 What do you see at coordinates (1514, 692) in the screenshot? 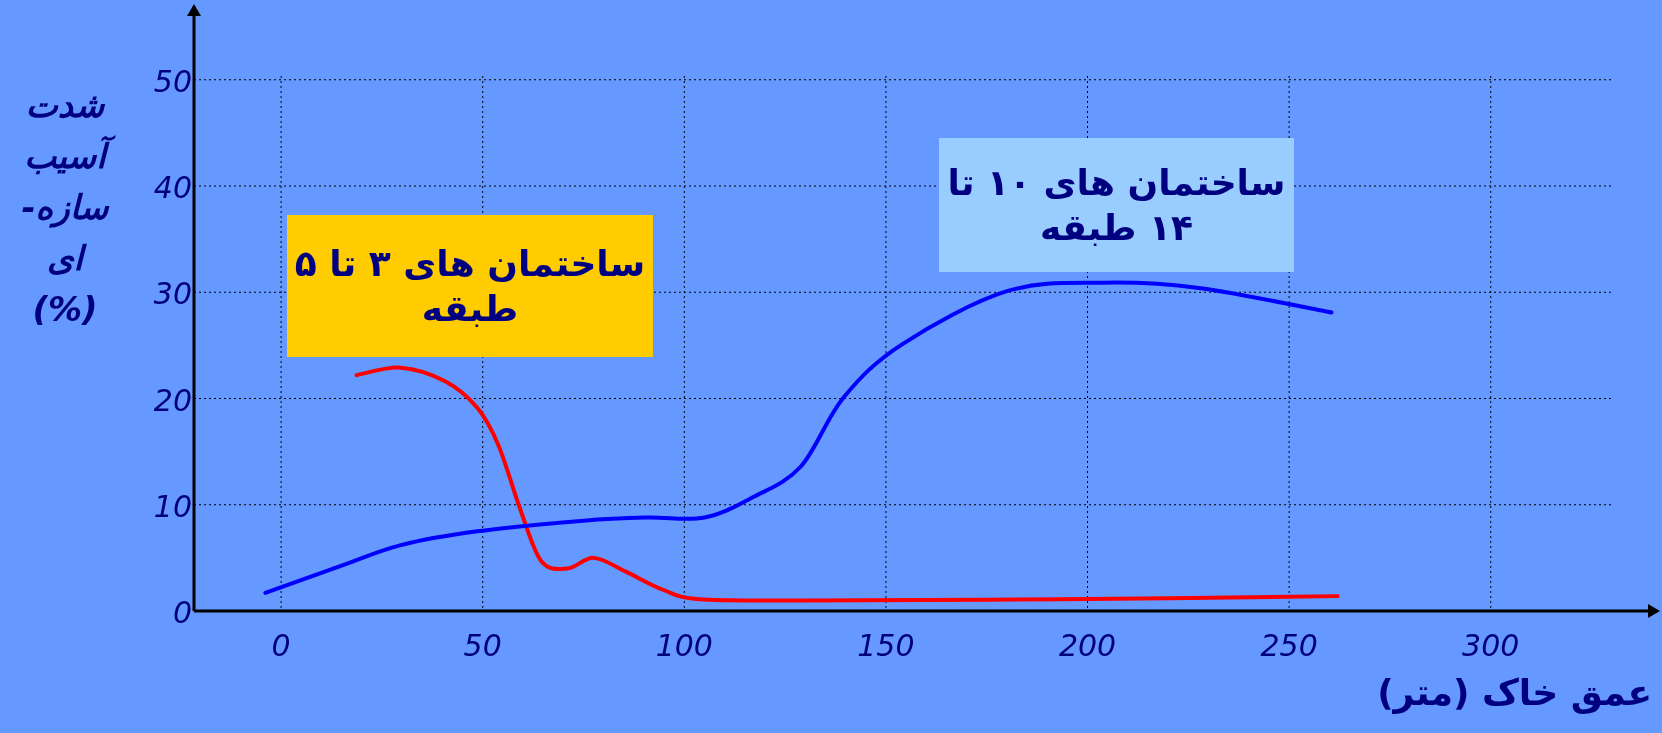
I see `x-axis-title: عمق خاک (متر)` at bounding box center [1514, 692].